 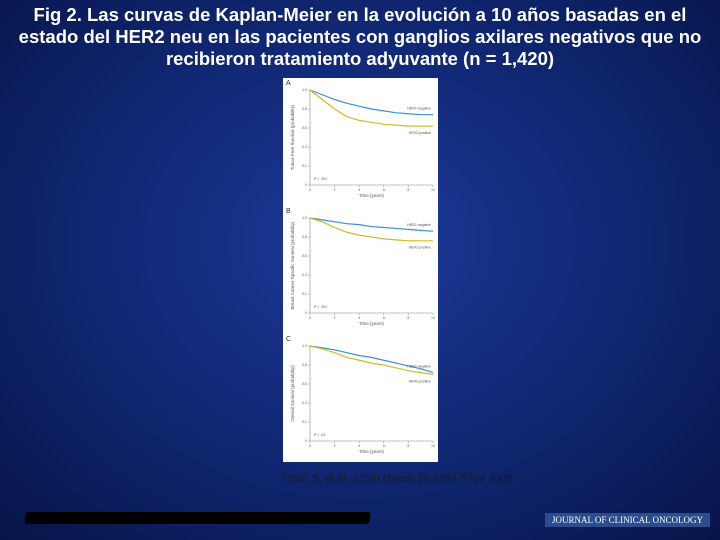 What do you see at coordinates (292, 393) in the screenshot?
I see `y-axis-title: Overall Survival (probability)` at bounding box center [292, 393].